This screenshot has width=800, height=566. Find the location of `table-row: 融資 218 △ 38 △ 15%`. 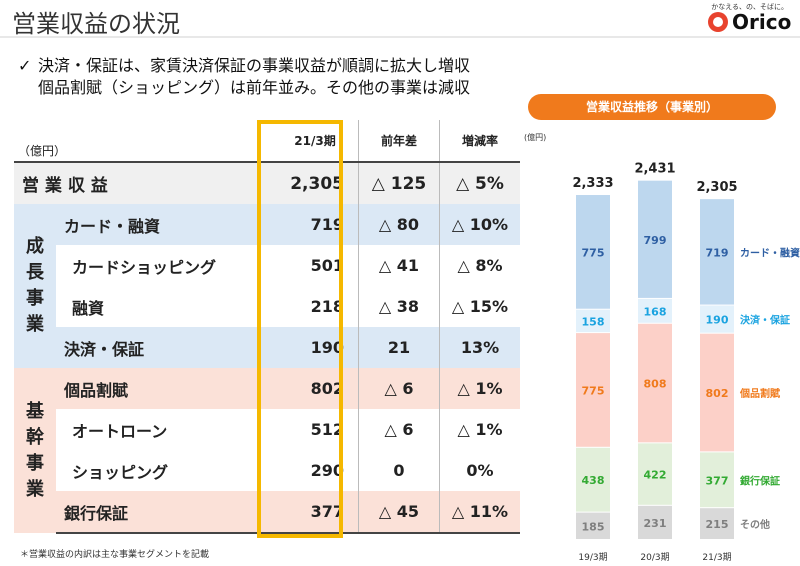

table-row: 融資 218 △ 38 △ 15% is located at coordinates (267, 306).